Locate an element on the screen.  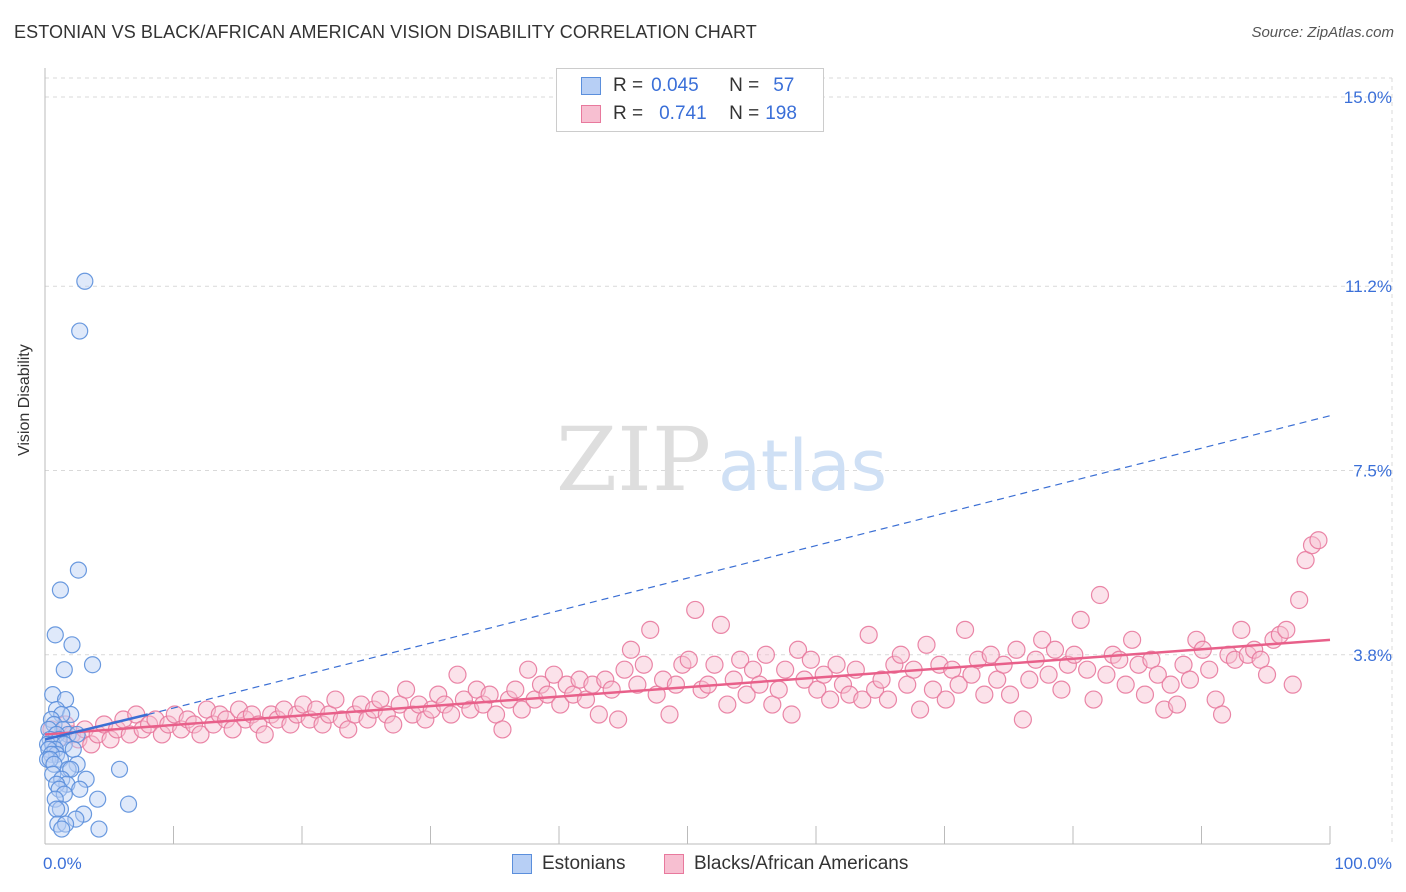
legend-swatch-estonians is located at coordinates (591, 86).